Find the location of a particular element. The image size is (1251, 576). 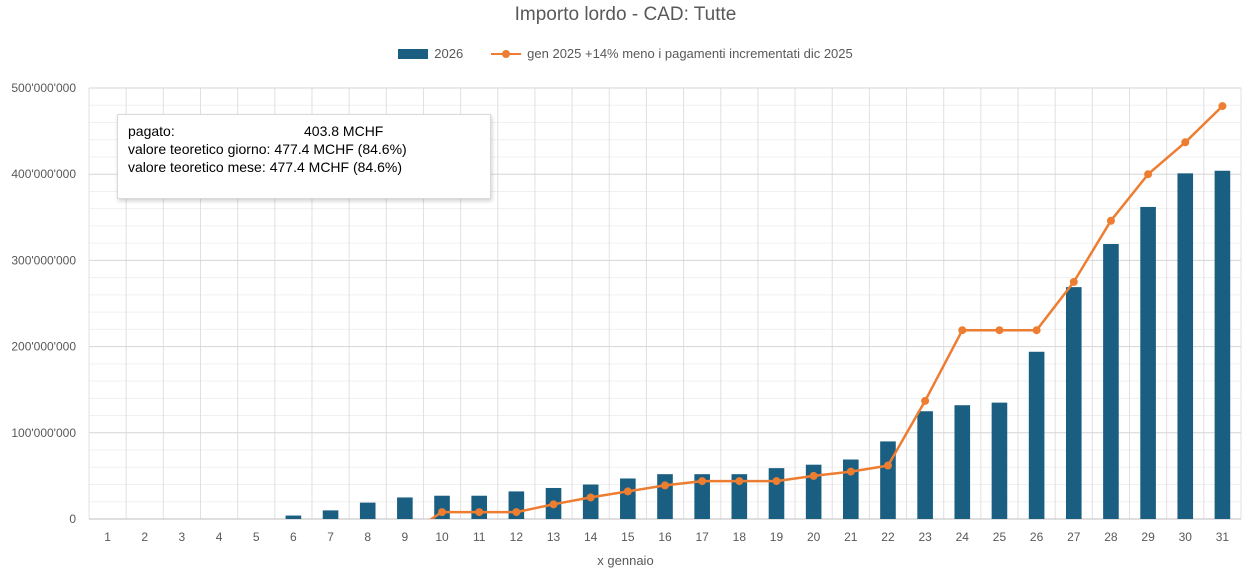

legend-bar-swatch is located at coordinates (413, 53).